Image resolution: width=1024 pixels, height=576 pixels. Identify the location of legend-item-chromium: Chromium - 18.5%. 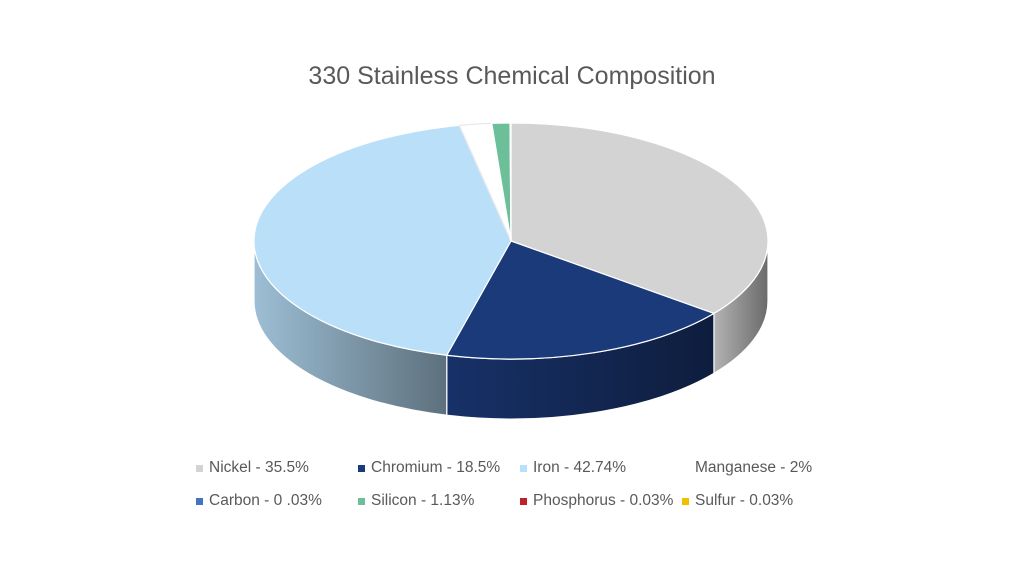
(439, 468).